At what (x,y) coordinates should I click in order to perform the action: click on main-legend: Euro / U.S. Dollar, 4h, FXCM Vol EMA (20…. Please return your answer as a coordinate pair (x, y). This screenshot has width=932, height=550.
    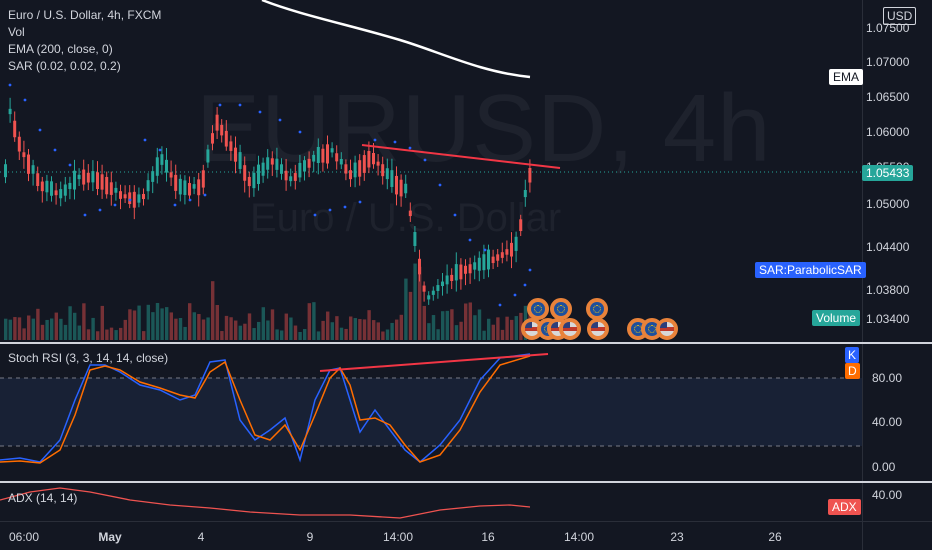
    Looking at the image, I should click on (84, 41).